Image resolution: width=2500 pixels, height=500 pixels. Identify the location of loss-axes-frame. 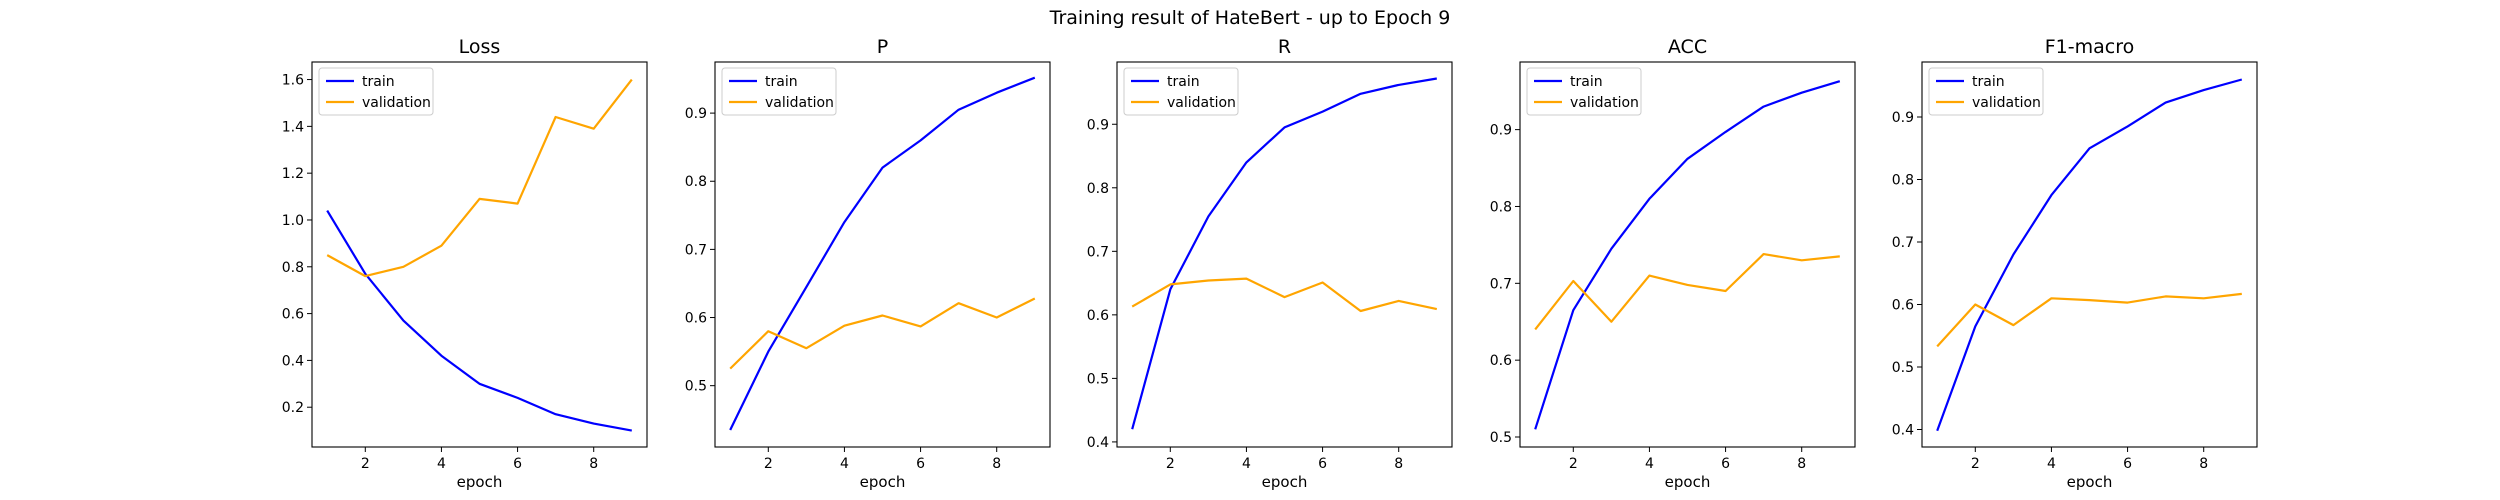
(479, 254).